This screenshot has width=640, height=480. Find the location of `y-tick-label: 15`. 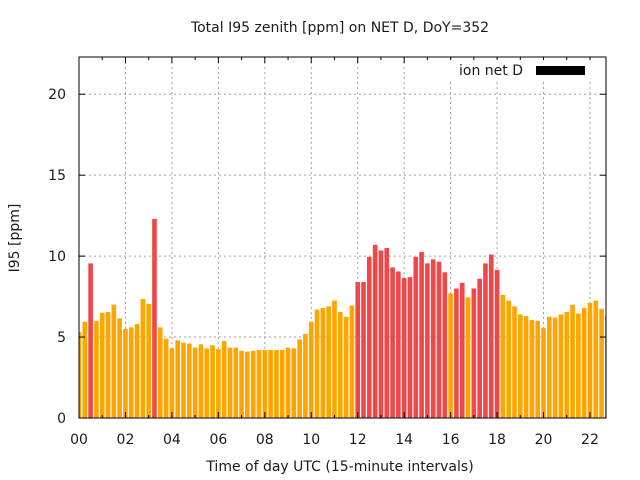

y-tick-label: 15 is located at coordinates (57, 176).